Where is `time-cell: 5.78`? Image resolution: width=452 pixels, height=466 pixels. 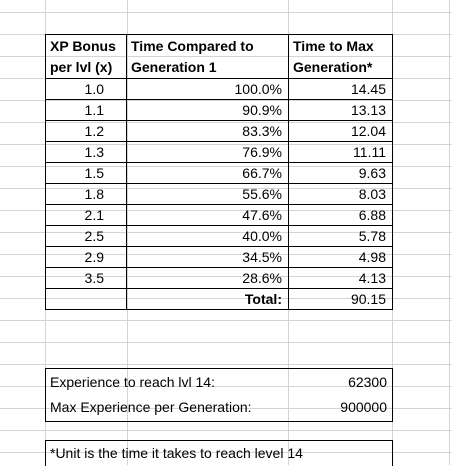 time-cell: 5.78 is located at coordinates (340, 236).